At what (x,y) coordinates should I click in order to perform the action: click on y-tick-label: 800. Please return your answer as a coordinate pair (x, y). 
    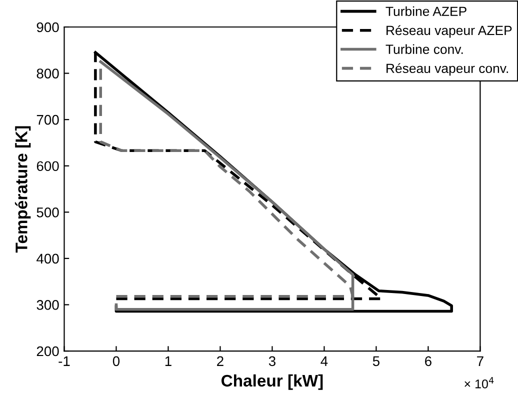
    Looking at the image, I should click on (47, 73).